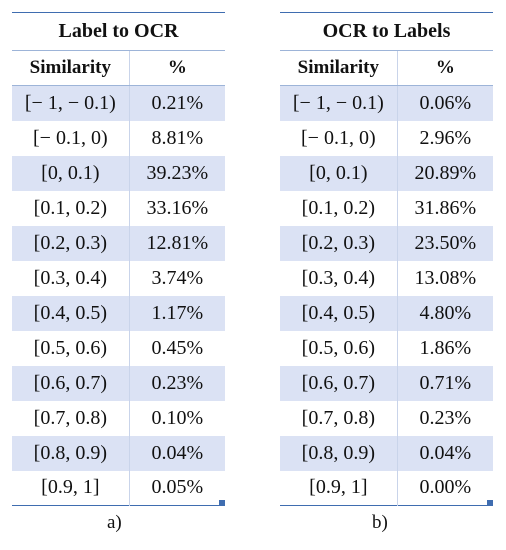 The height and width of the screenshot is (550, 506). What do you see at coordinates (177, 207) in the screenshot?
I see `percent-cell: 33.16%` at bounding box center [177, 207].